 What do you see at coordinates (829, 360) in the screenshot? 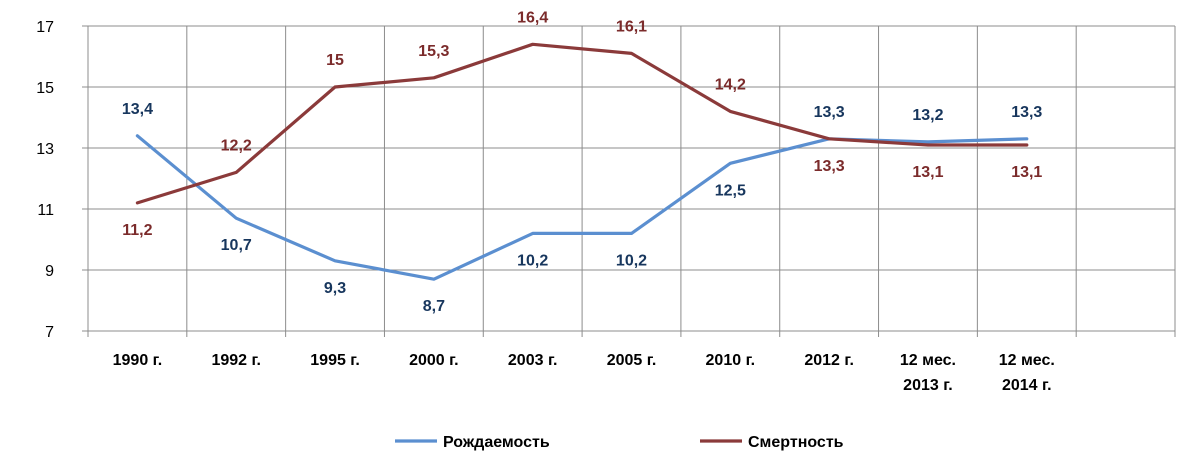
I see `x-tick-label: 2012 г.` at bounding box center [829, 360].